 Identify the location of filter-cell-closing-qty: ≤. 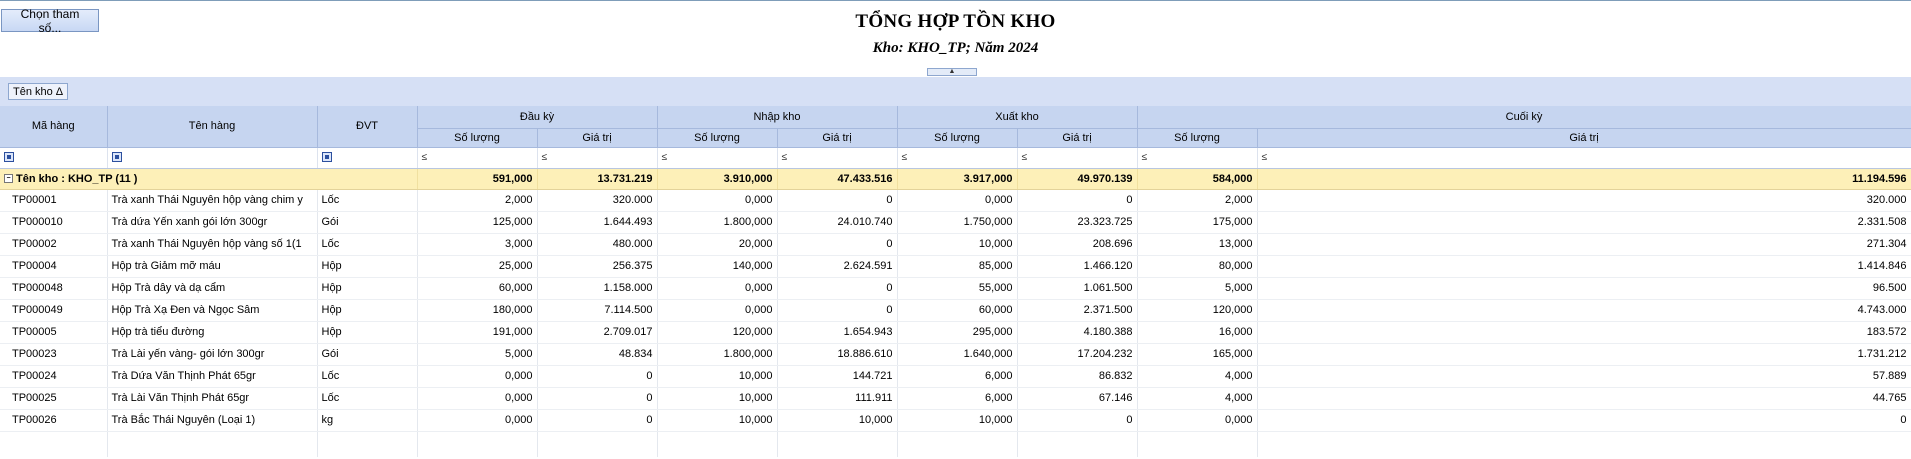
(1197, 158).